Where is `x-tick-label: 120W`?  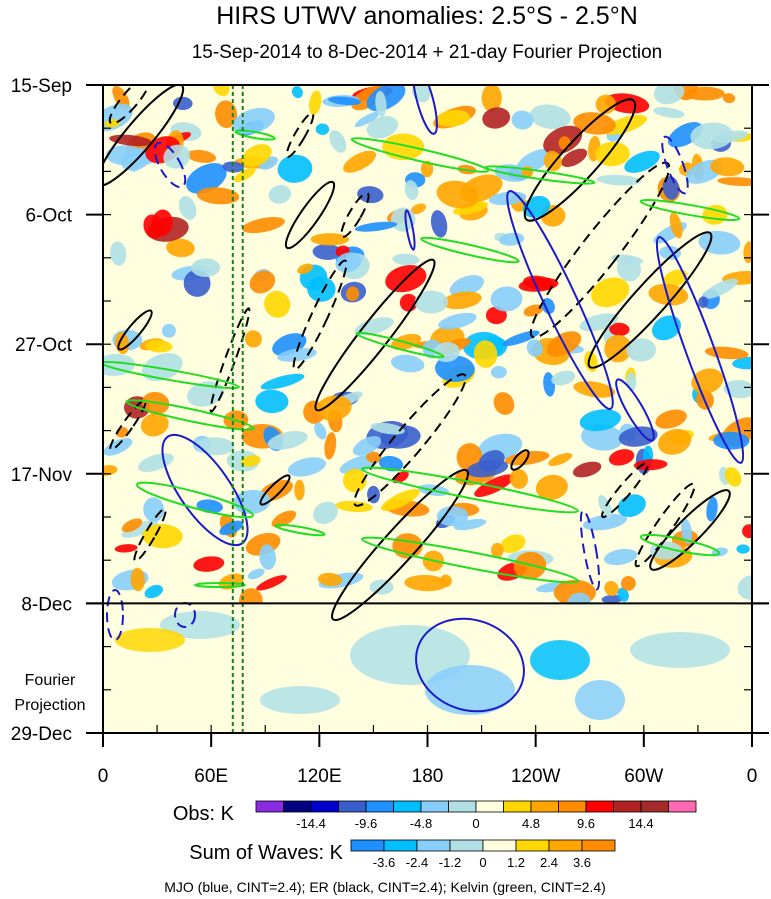 x-tick-label: 120W is located at coordinates (536, 776).